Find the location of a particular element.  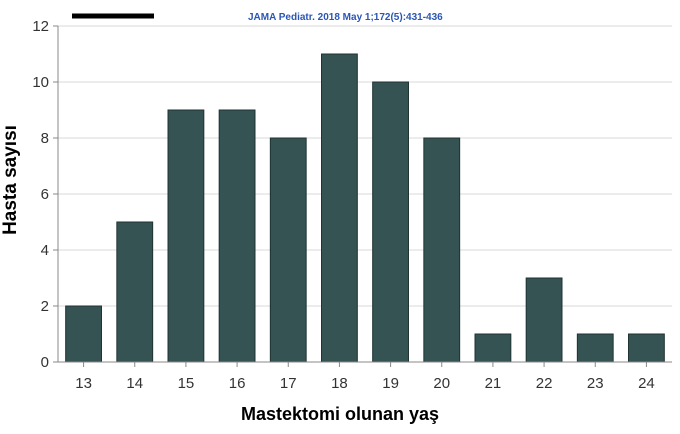

y-tick-label: 10 is located at coordinates (40, 82).